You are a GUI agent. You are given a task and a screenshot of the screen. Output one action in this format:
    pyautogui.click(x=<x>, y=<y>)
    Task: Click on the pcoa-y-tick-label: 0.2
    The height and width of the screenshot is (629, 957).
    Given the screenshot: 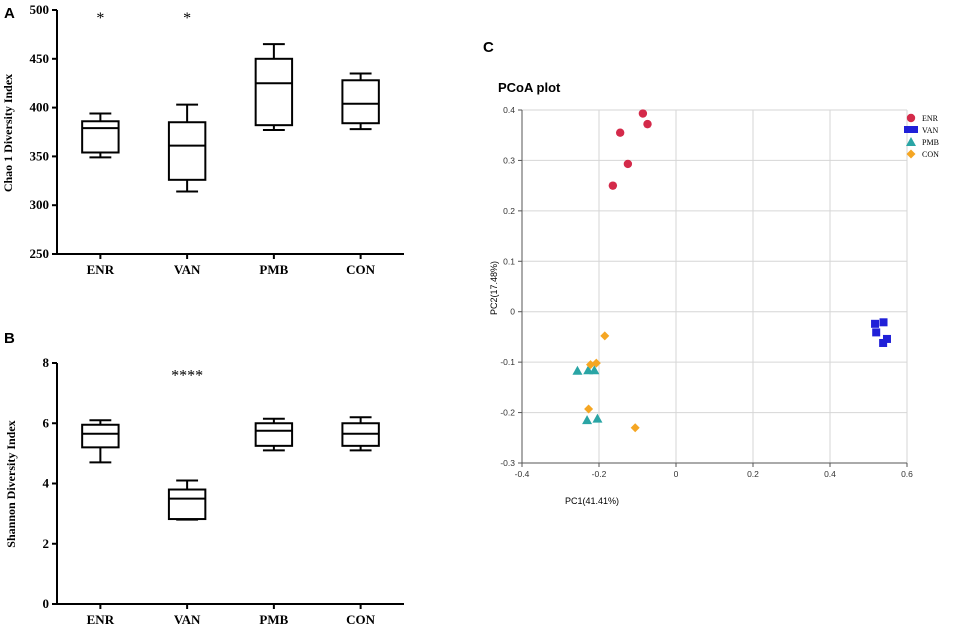 What is the action you would take?
    pyautogui.click(x=509, y=211)
    